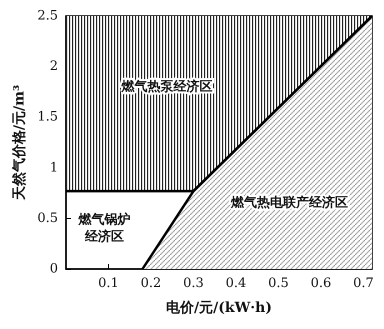  What do you see at coordinates (47, 16) in the screenshot?
I see `y-tick-label: 2.5` at bounding box center [47, 16].